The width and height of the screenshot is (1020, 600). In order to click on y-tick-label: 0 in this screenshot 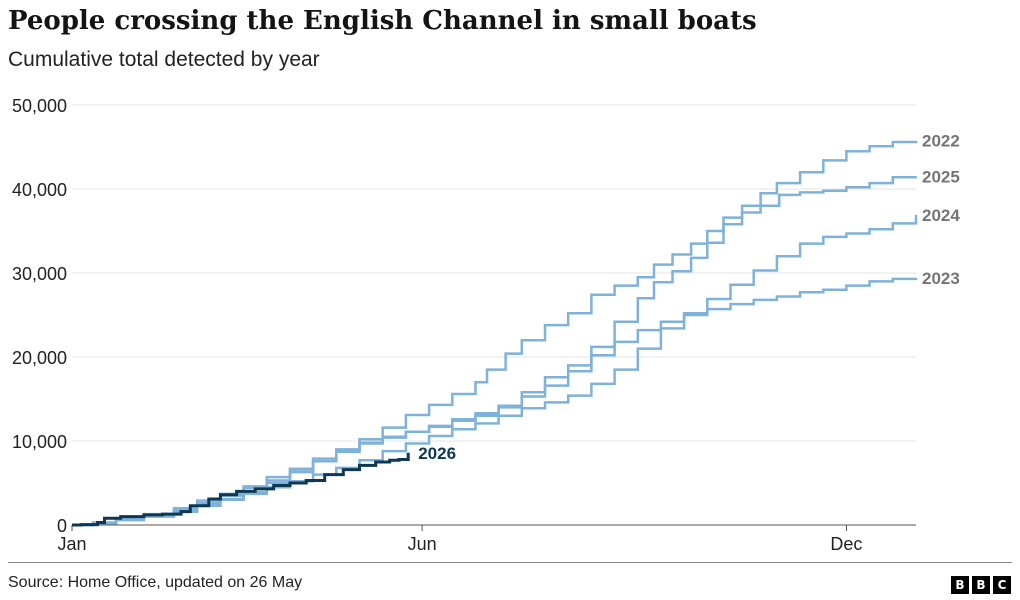, I will do `click(62, 526)`.